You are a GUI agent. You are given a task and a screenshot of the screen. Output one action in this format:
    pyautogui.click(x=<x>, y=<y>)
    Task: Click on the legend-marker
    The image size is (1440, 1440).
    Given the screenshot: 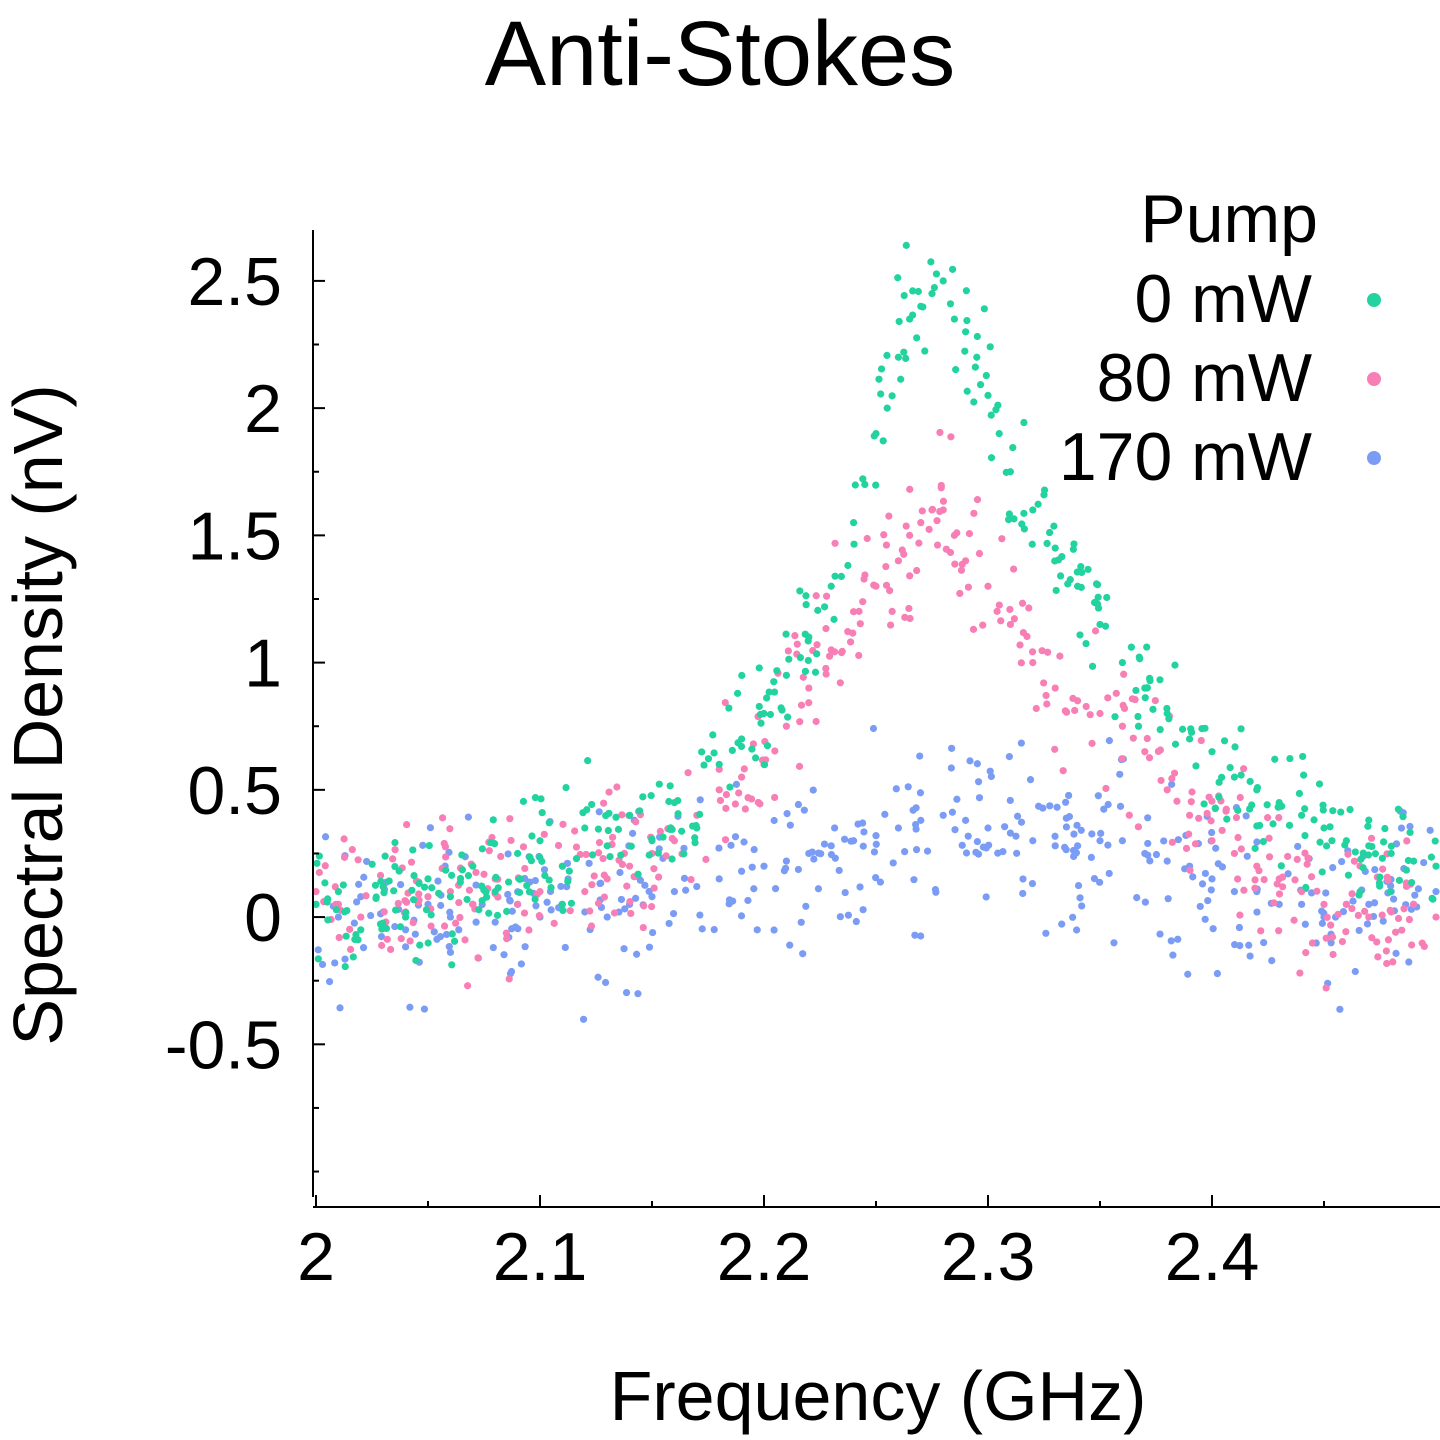 What is the action you would take?
    pyautogui.click(x=1374, y=458)
    